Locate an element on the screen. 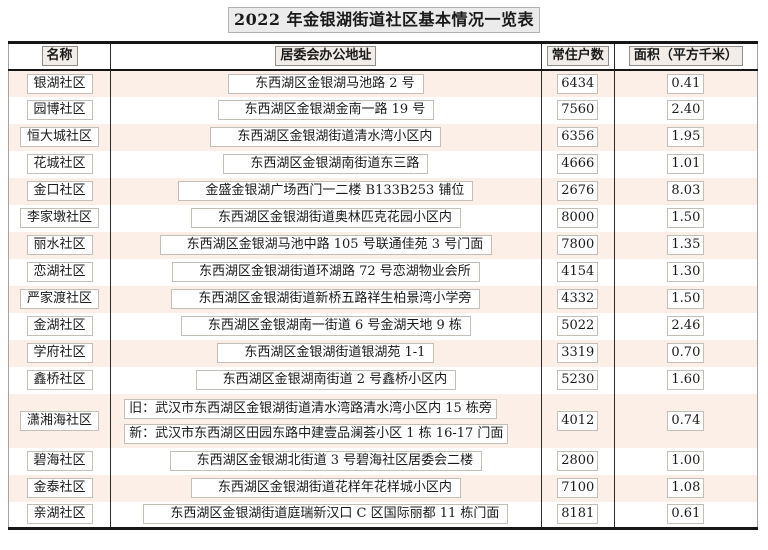 Image resolution: width=768 pixels, height=550 pixels. area-cell: 1.50 is located at coordinates (685, 218).